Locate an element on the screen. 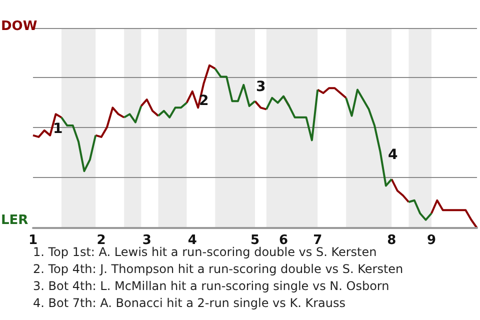 The width and height of the screenshot is (480, 320). text: DOW is located at coordinates (19, 26).